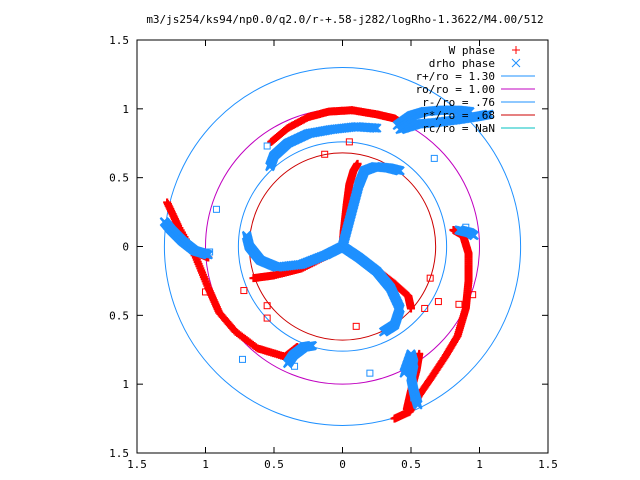  What do you see at coordinates (455, 89) in the screenshot?
I see `legend-label-3: ro/ro = 1.00` at bounding box center [455, 89].